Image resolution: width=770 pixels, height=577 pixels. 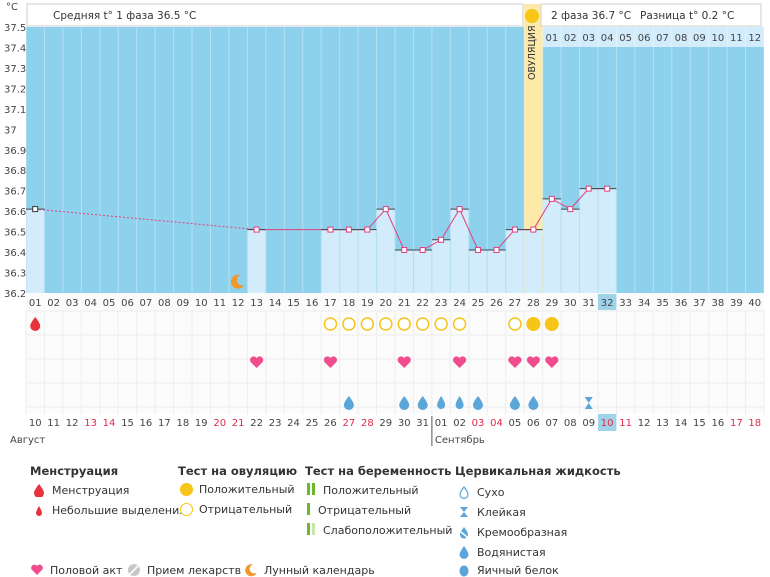 What do you see at coordinates (15, 48) in the screenshot?
I see `y-tick-label: 37.4` at bounding box center [15, 48].